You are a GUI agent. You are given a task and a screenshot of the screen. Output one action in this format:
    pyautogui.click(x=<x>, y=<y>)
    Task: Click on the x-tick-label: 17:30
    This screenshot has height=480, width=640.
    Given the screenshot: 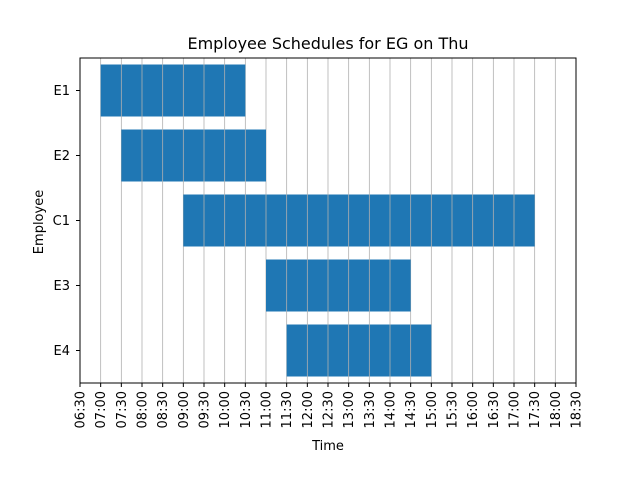 What is the action you would take?
    pyautogui.click(x=535, y=409)
    